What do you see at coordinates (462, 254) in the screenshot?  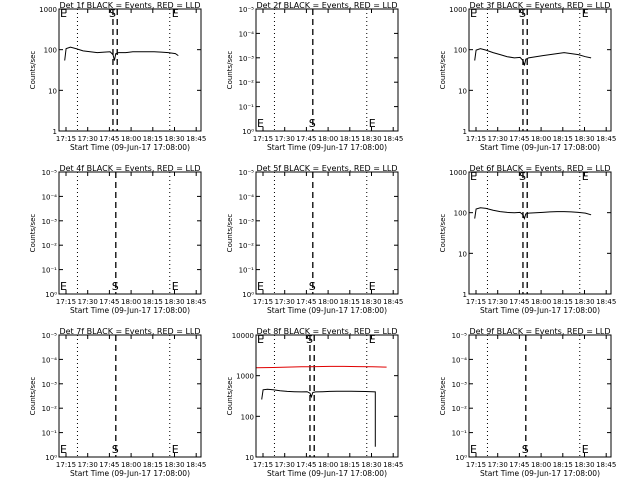 I see `y-tick-label: 10` at bounding box center [462, 254].